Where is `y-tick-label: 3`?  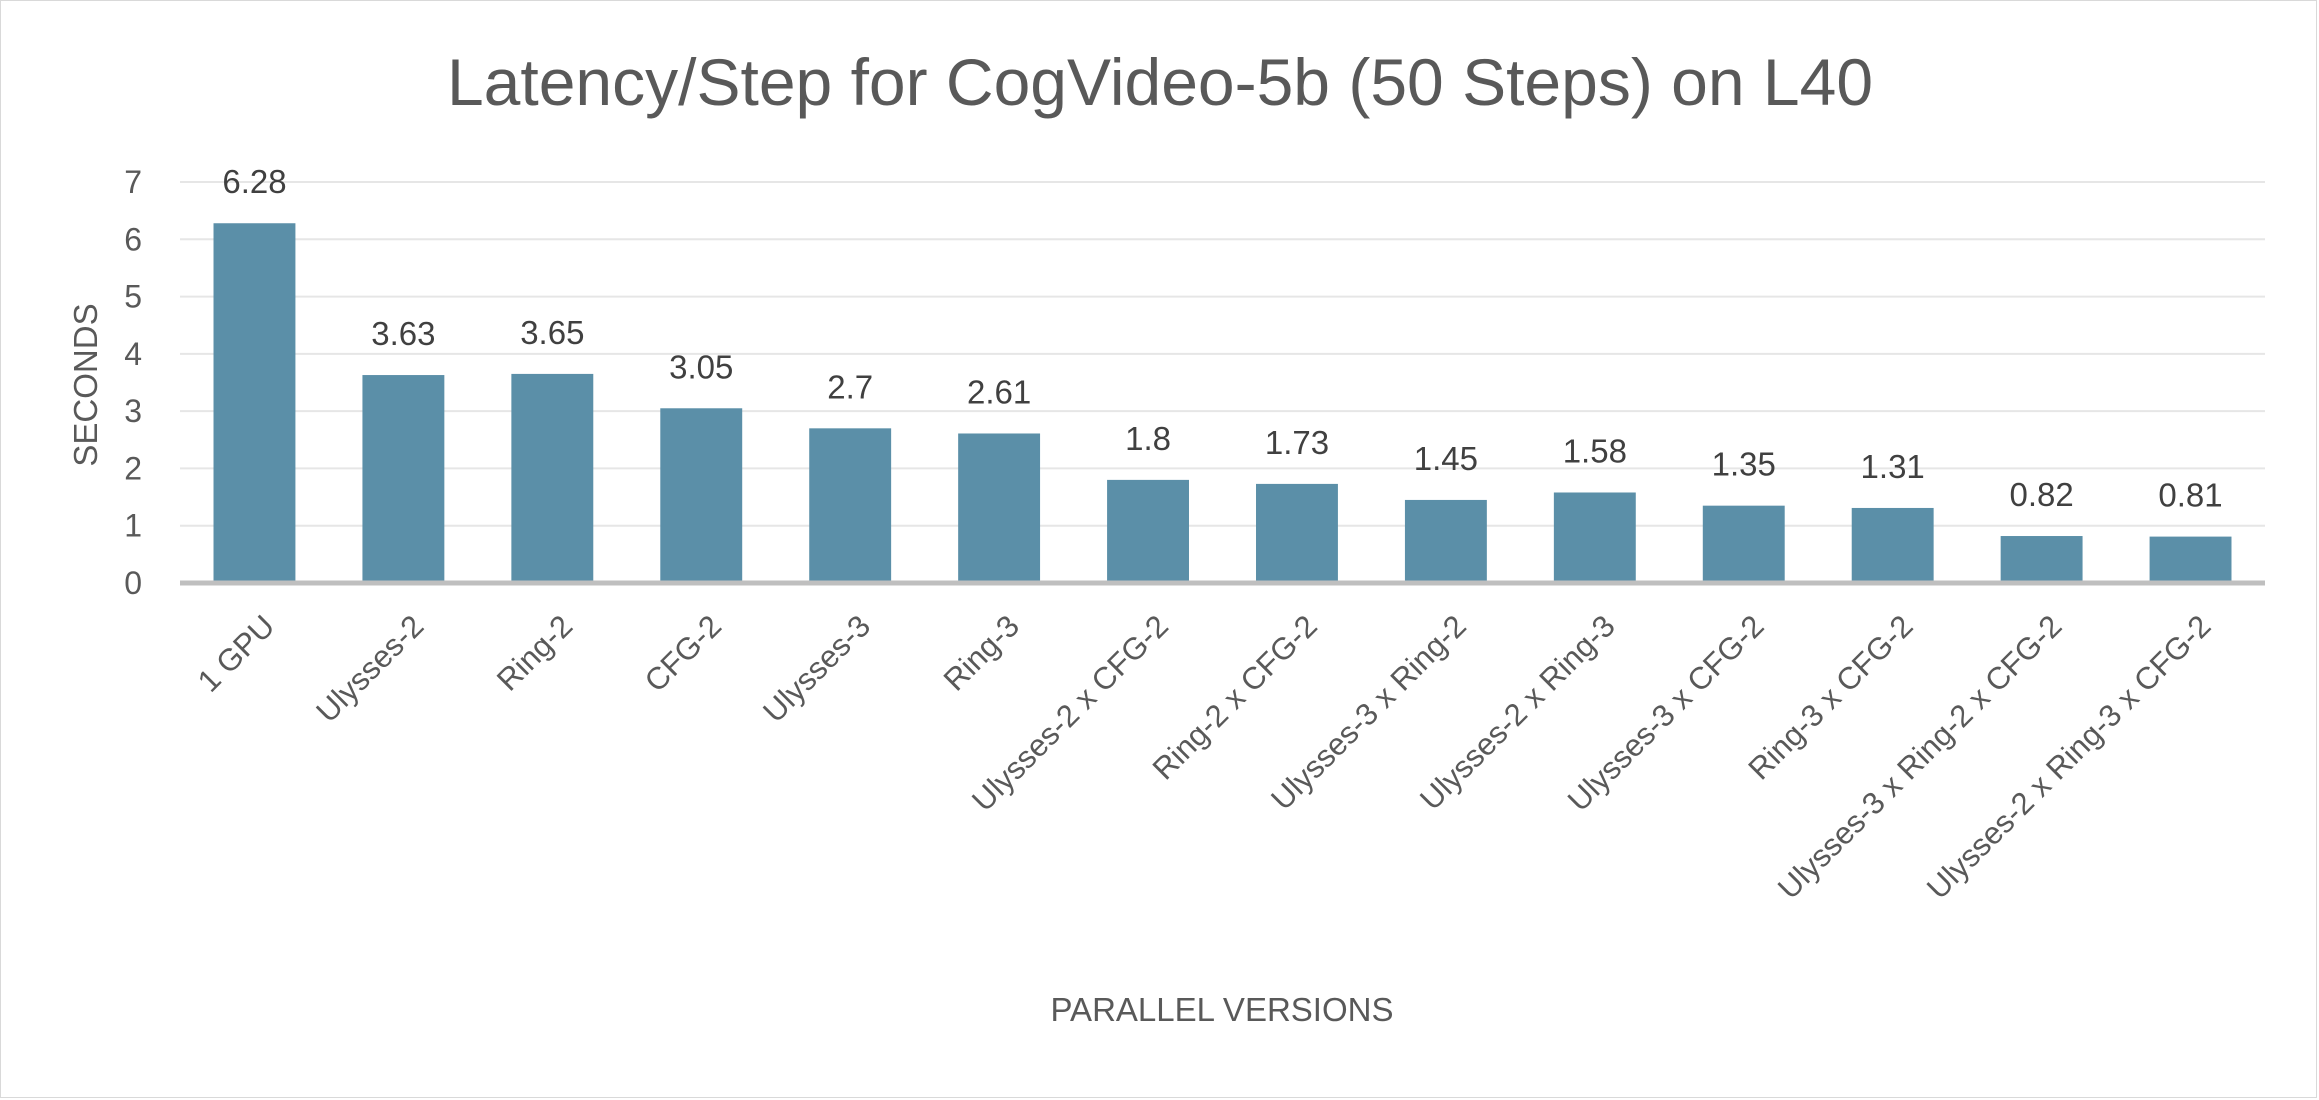 y-tick-label: 3 is located at coordinates (133, 411).